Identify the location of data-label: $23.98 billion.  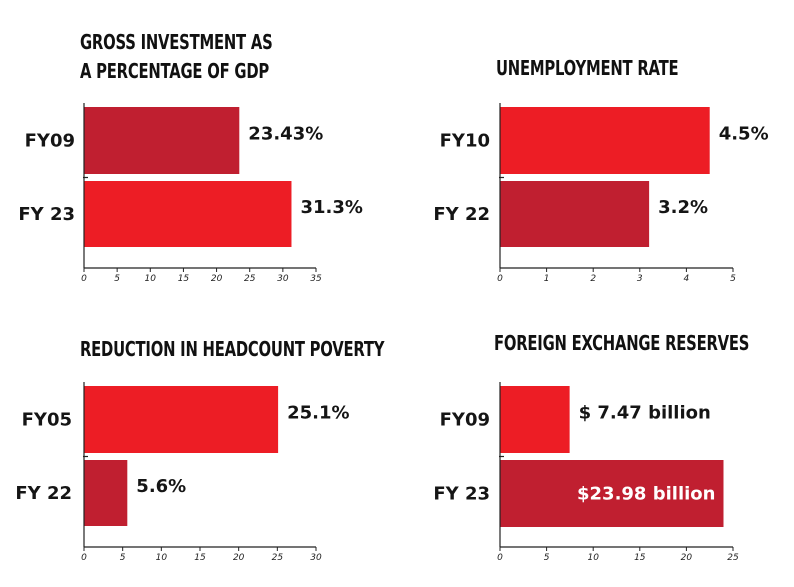
(646, 494).